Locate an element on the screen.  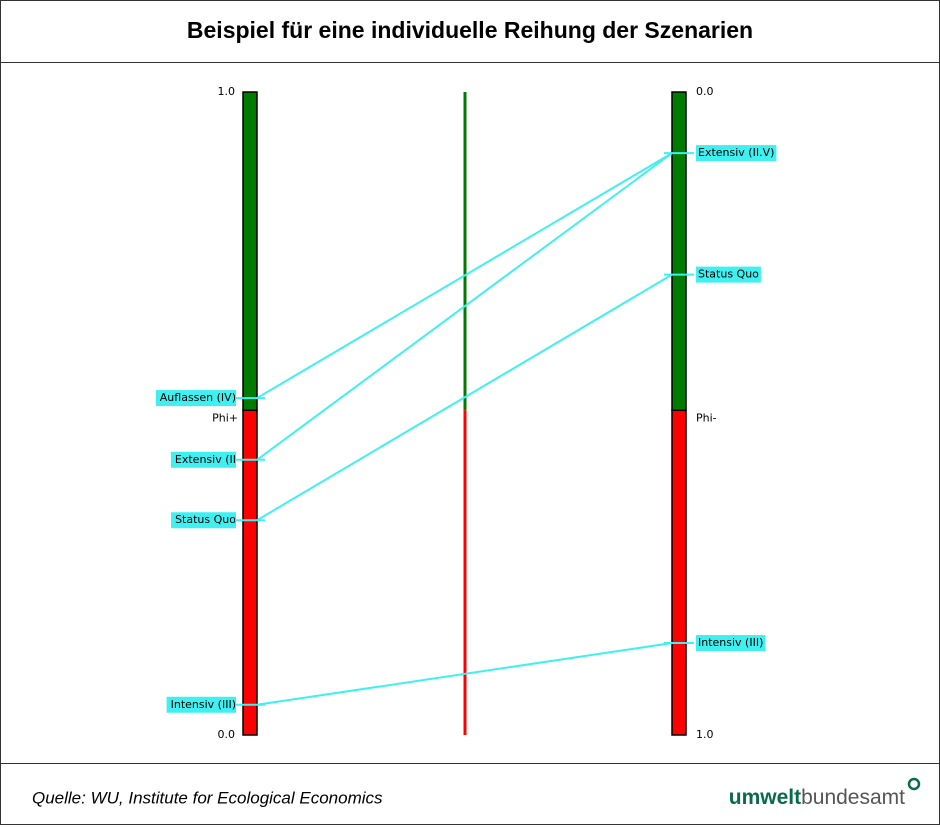
scenario-name: Extensiv (II is located at coordinates (205, 459).